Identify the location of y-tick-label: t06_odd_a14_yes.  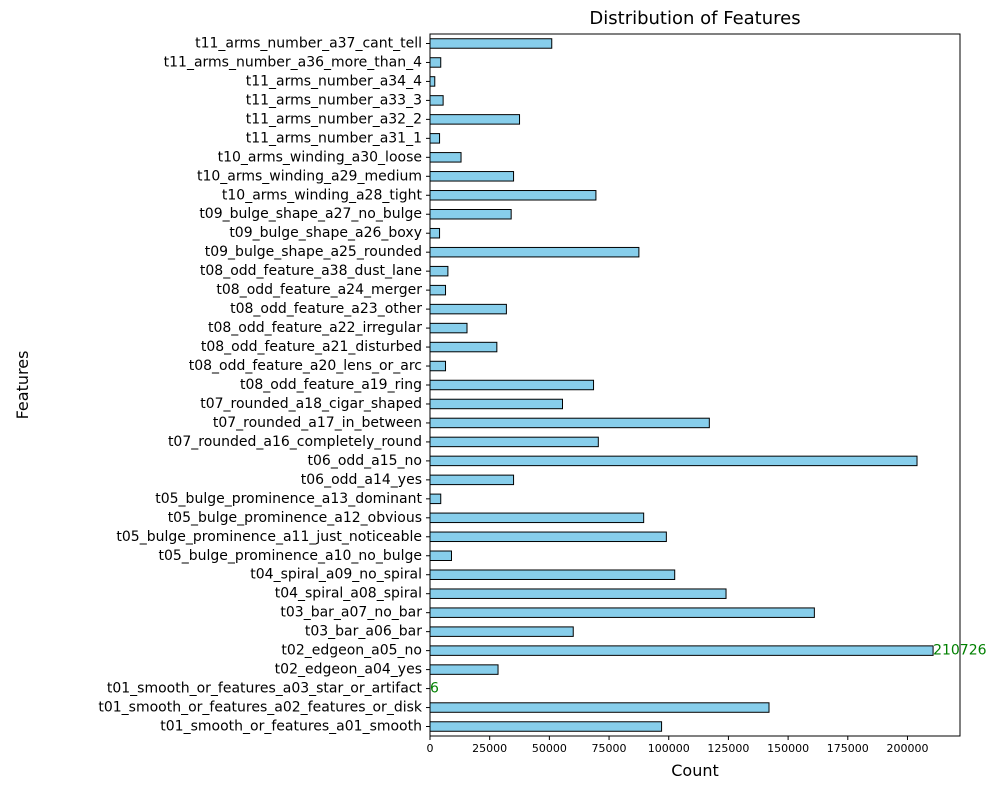
(361, 480).